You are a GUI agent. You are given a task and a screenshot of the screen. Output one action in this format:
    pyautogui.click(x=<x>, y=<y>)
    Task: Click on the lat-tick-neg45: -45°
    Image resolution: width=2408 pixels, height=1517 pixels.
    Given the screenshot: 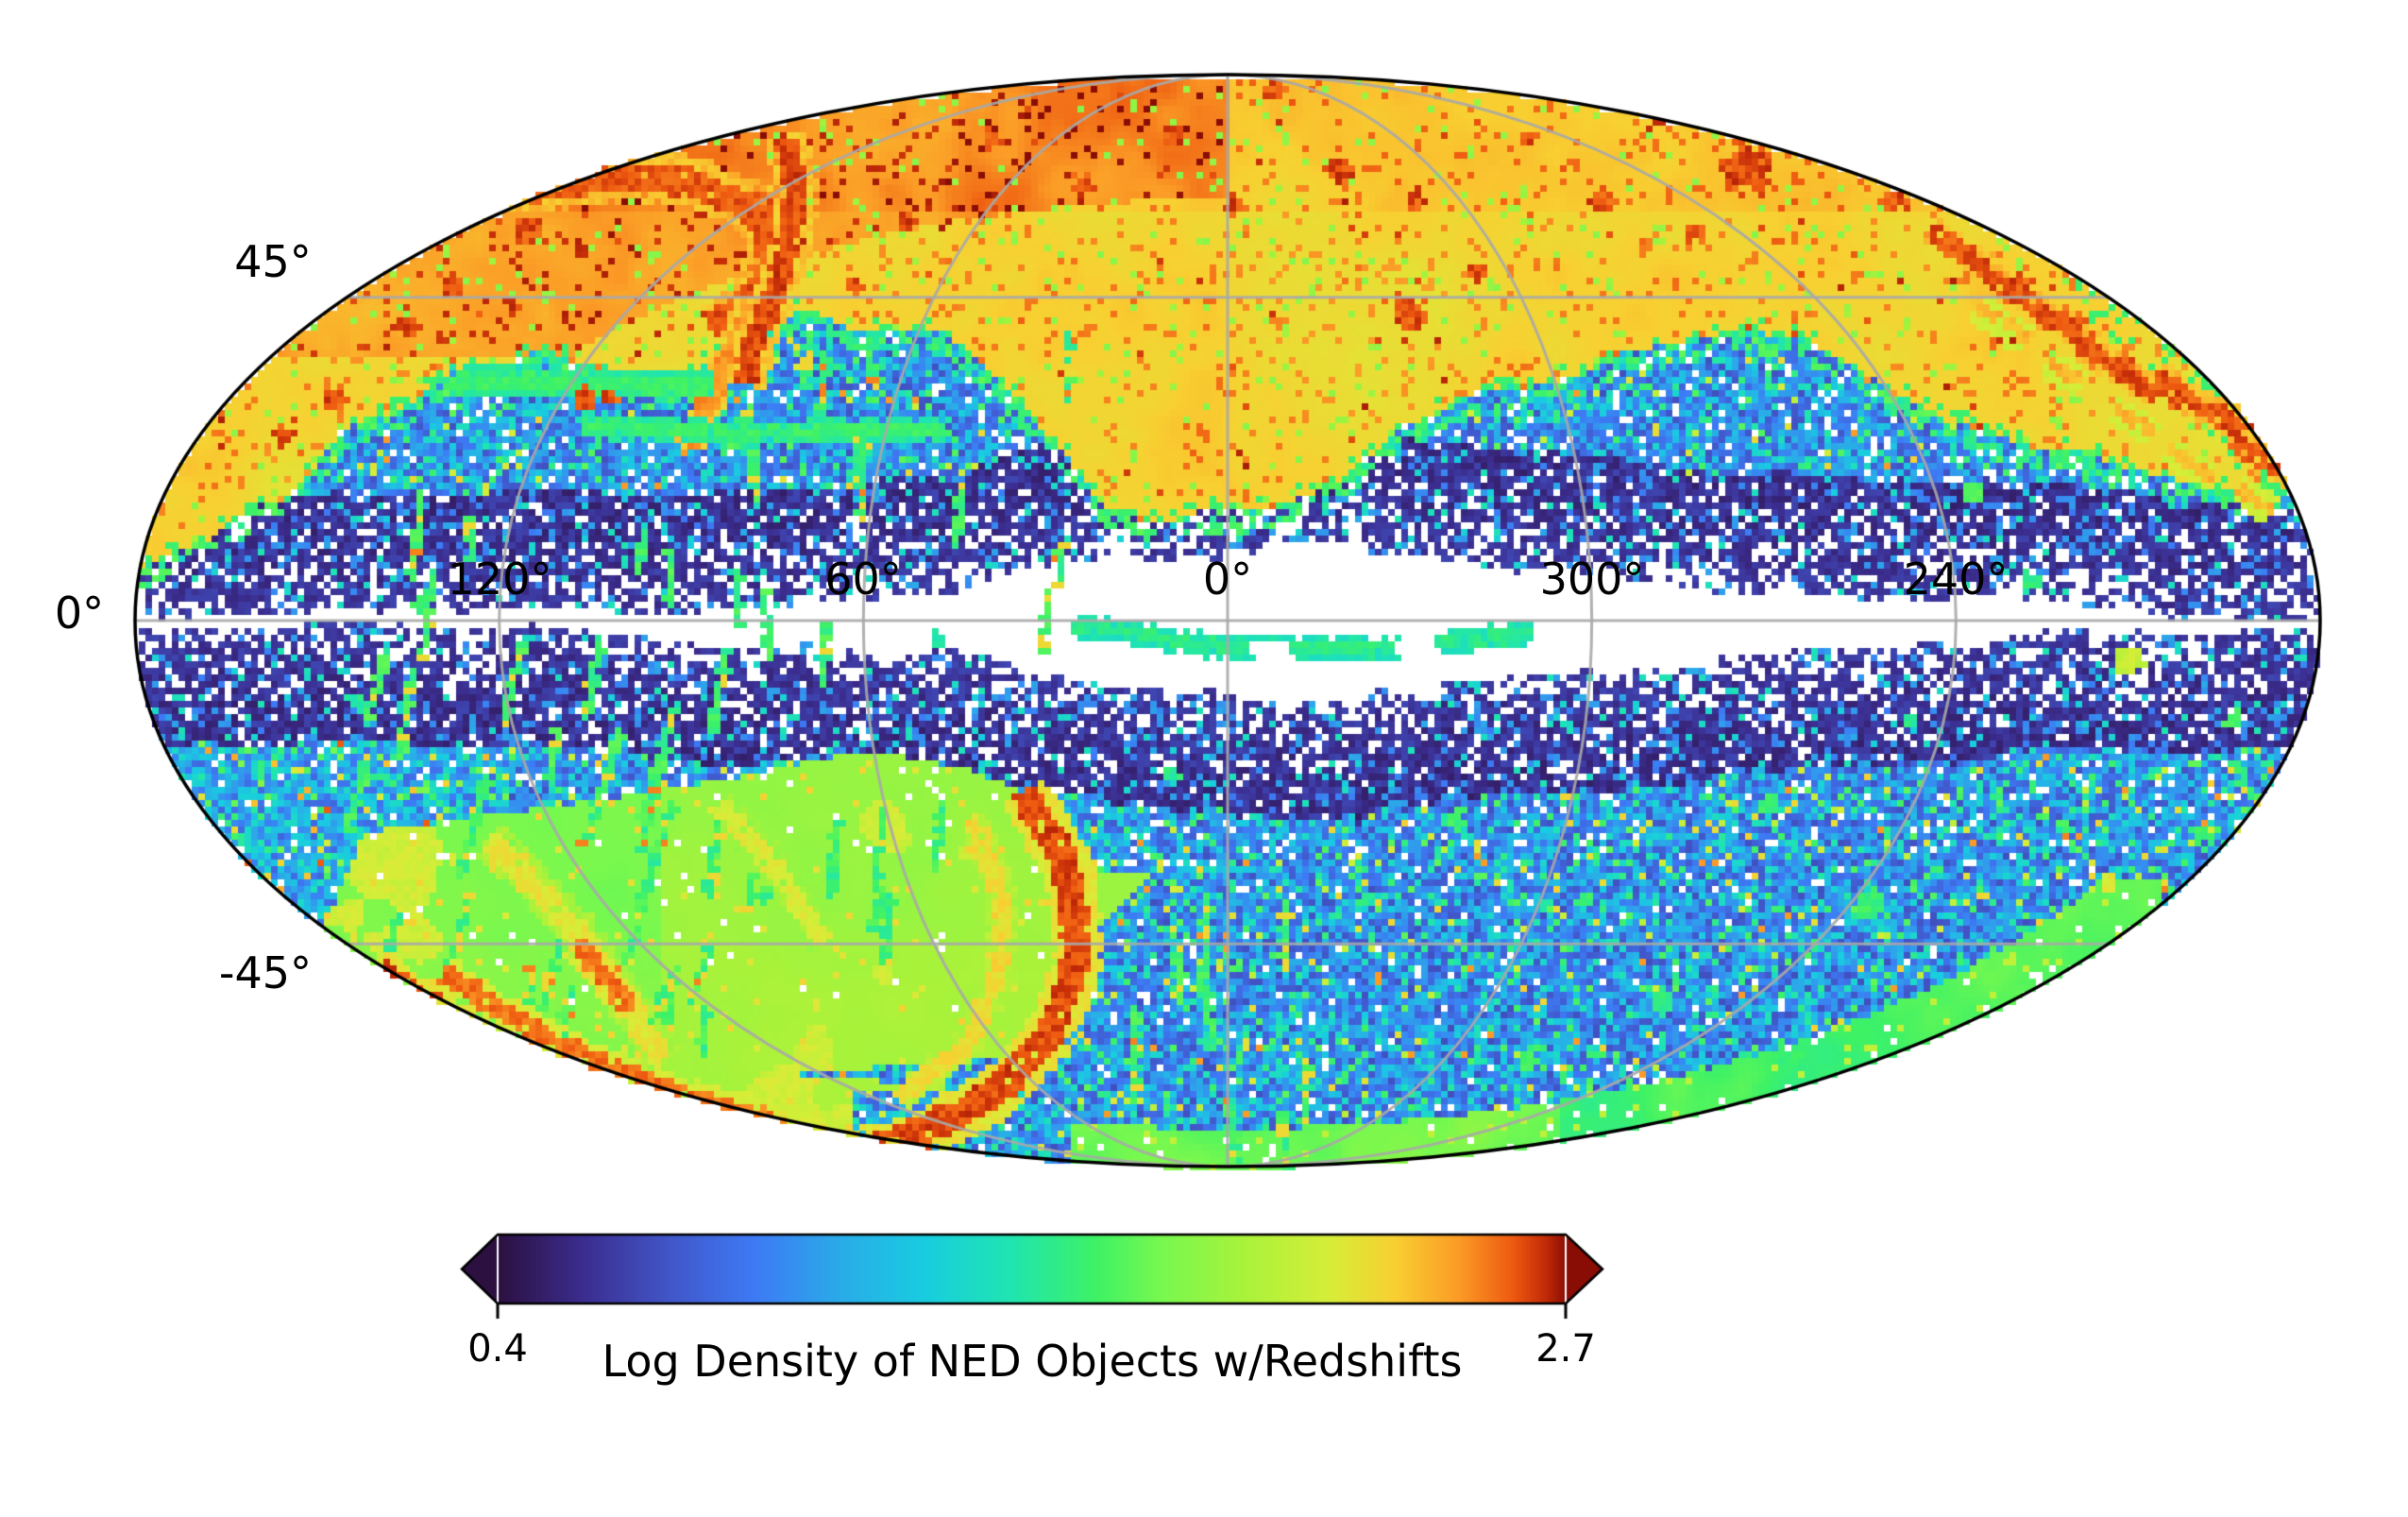 What is the action you would take?
    pyautogui.click(x=265, y=972)
    